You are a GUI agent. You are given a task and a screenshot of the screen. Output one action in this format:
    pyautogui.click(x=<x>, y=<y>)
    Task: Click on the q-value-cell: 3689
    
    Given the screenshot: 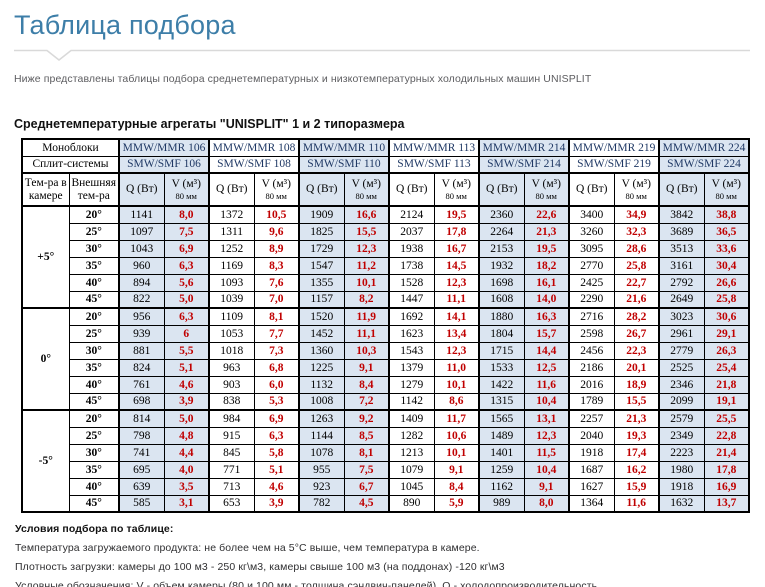 What is the action you would take?
    pyautogui.click(x=681, y=231)
    